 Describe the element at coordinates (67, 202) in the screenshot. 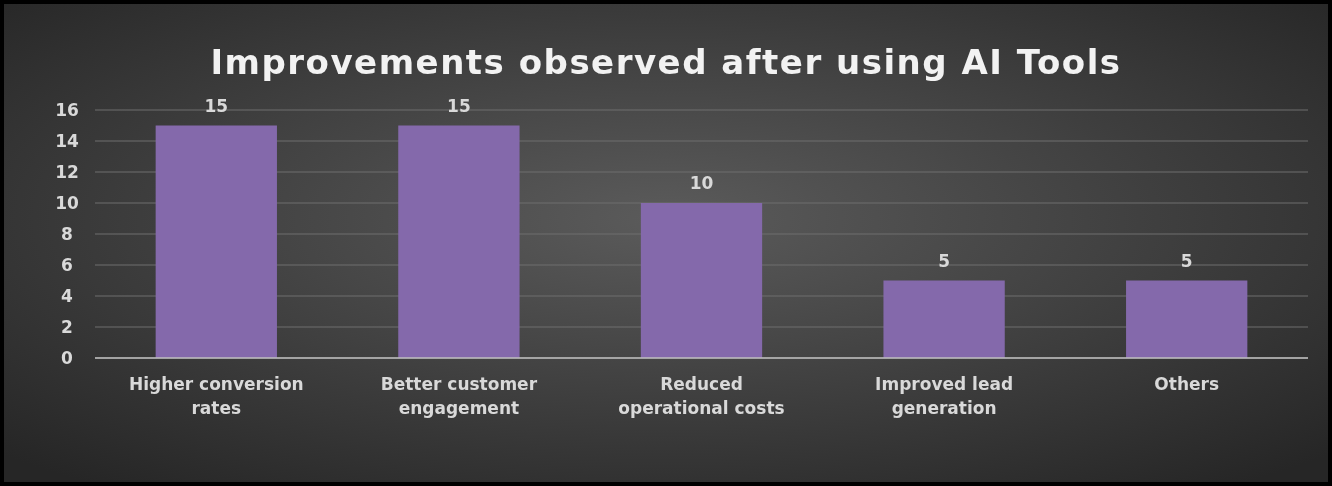

I see `y-tick-label: 10` at that location.